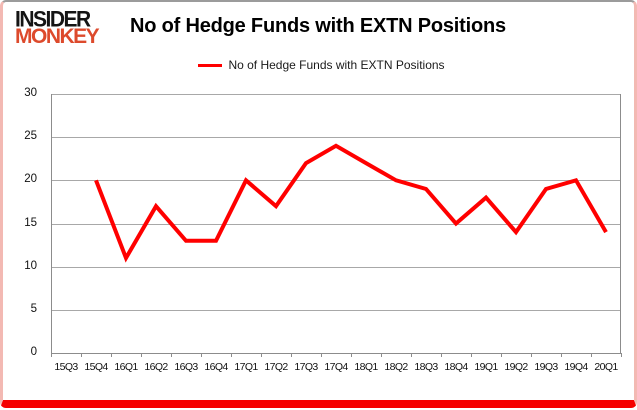 Image resolution: width=637 pixels, height=410 pixels. What do you see at coordinates (216, 367) in the screenshot?
I see `x-axis-tick-label: 16Q4` at bounding box center [216, 367].